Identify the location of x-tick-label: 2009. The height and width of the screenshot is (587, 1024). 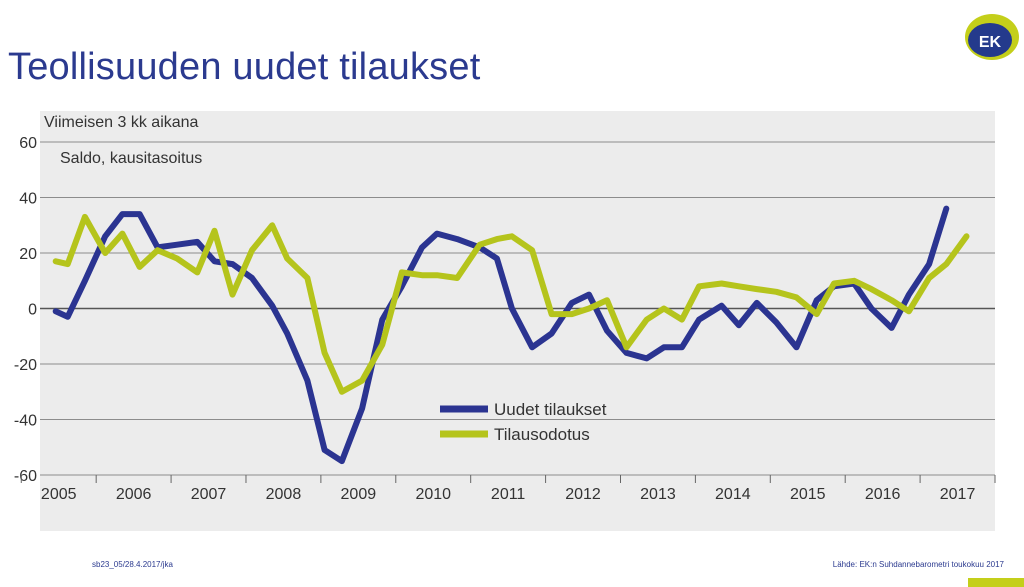
(359, 494).